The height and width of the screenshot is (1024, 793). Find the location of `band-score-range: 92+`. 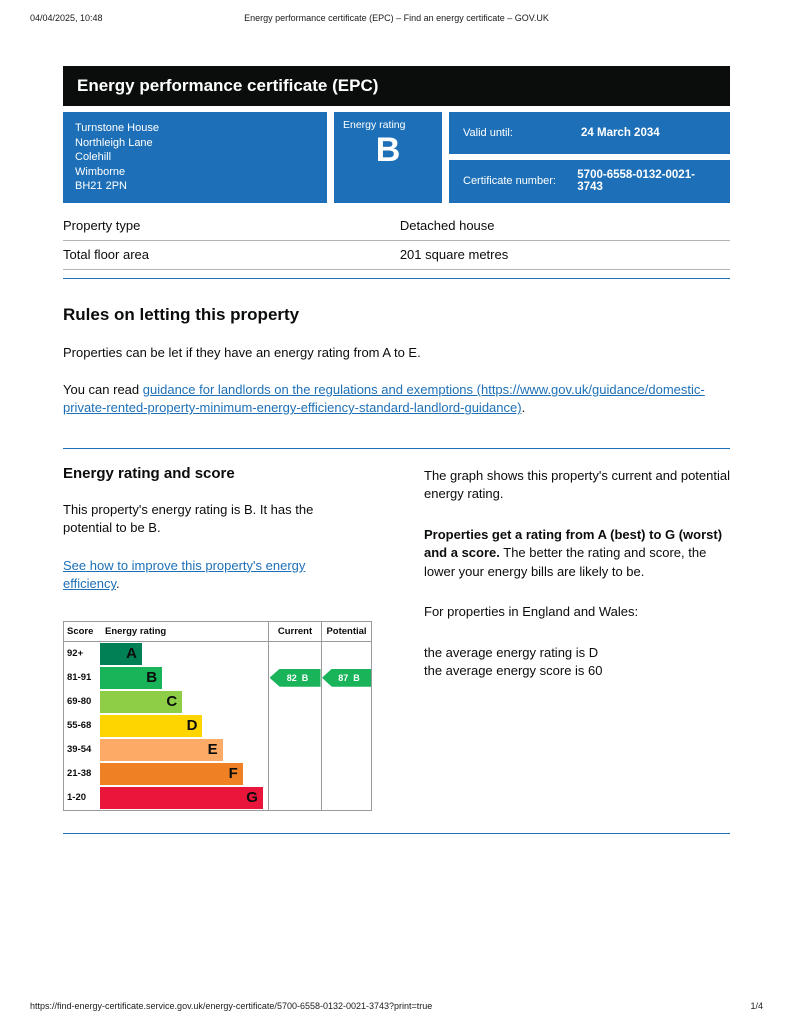

band-score-range: 92+ is located at coordinates (75, 654).